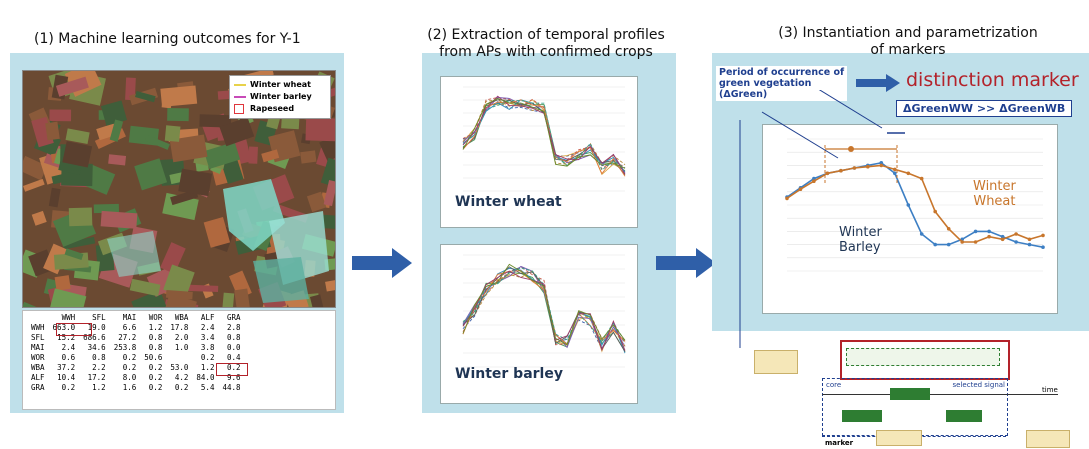 This screenshot has height=449, width=1089. I want to click on matrix-cell: 10.4, so click(66, 377).